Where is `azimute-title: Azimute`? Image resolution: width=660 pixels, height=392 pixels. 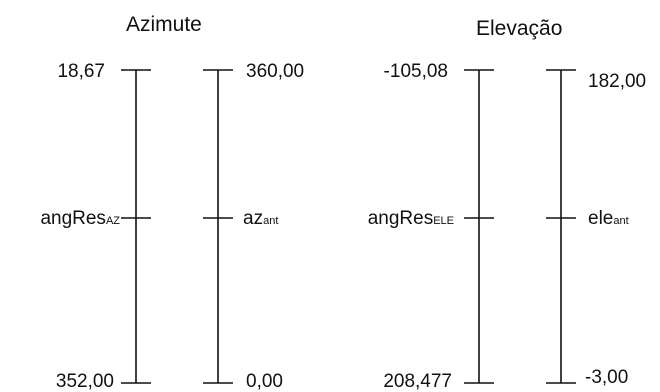 azimute-title: Azimute is located at coordinates (164, 24).